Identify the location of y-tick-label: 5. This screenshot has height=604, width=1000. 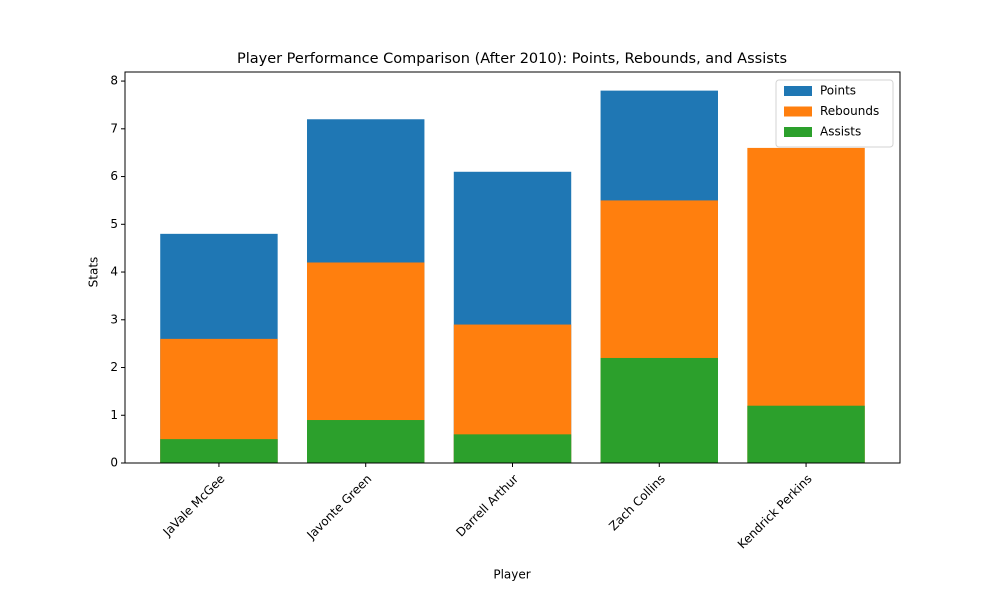
(114, 224).